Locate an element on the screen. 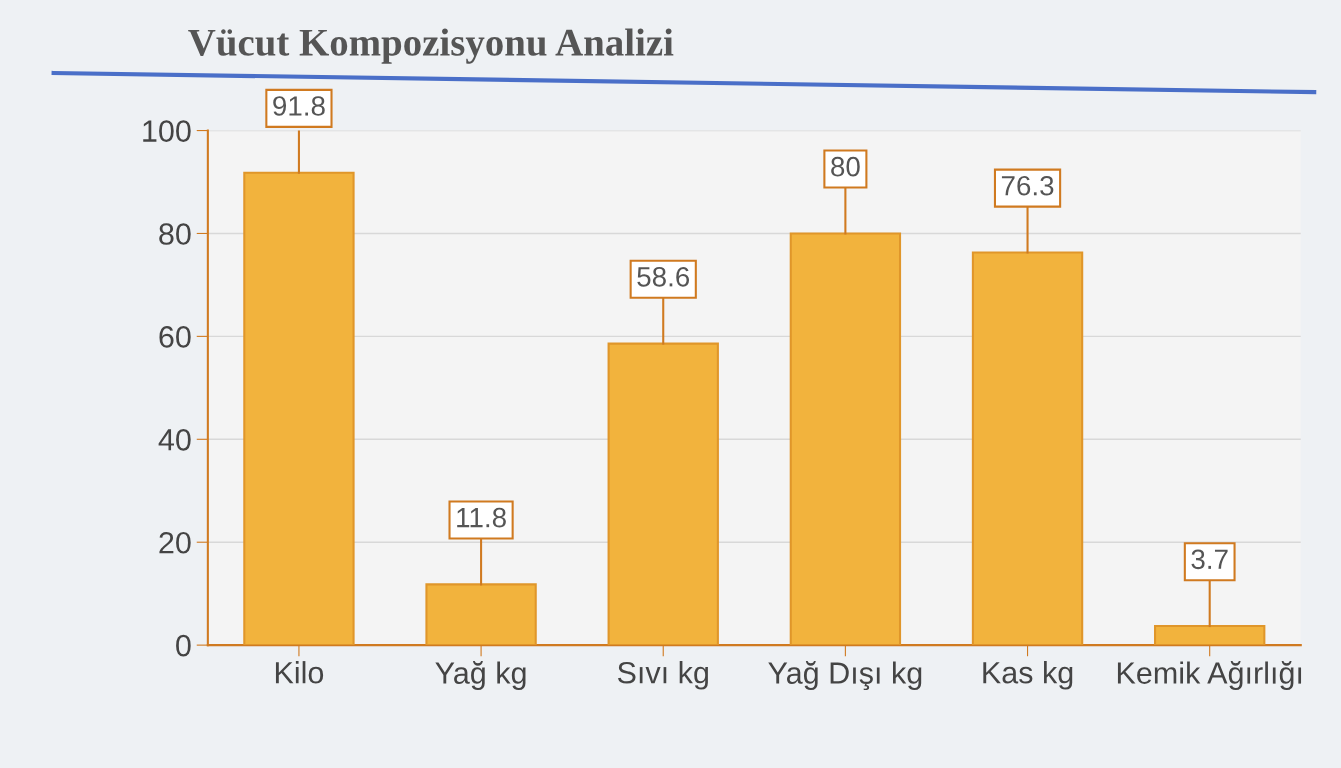 The height and width of the screenshot is (768, 1341). y-tick-label: 60 is located at coordinates (175, 337).